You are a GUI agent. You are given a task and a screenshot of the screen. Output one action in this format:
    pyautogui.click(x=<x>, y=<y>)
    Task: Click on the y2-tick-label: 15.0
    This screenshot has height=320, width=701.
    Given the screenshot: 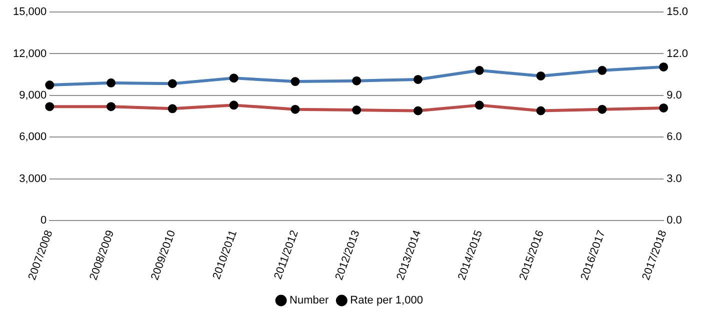 What is the action you would take?
    pyautogui.click(x=677, y=12)
    